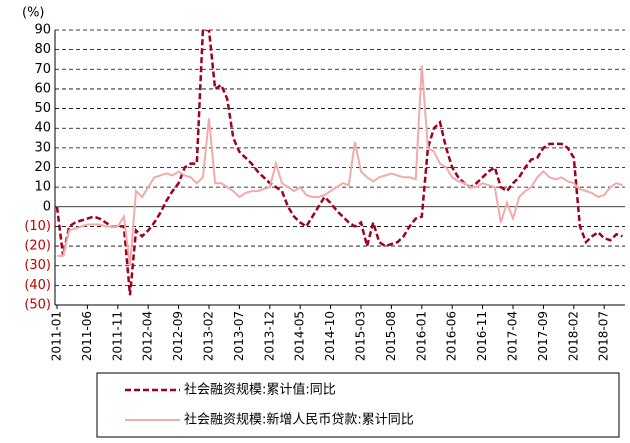 The height and width of the screenshot is (443, 630). Describe the element at coordinates (421, 336) in the screenshot. I see `x-tick-label: 2016-01` at that location.